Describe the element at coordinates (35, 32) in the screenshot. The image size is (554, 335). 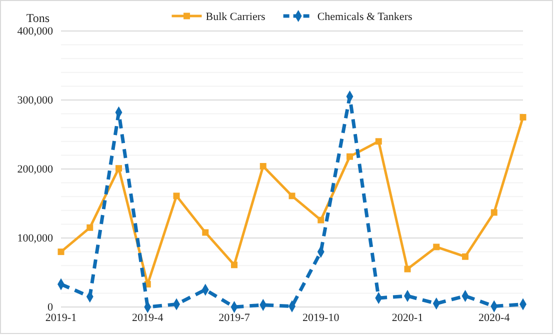
I see `y-tick-label: 400,000` at that location.